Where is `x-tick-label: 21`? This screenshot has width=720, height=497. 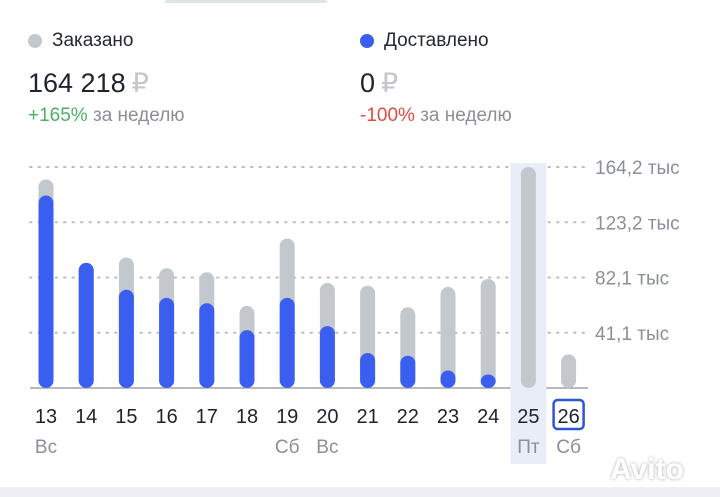 x-tick-label: 21 is located at coordinates (367, 417).